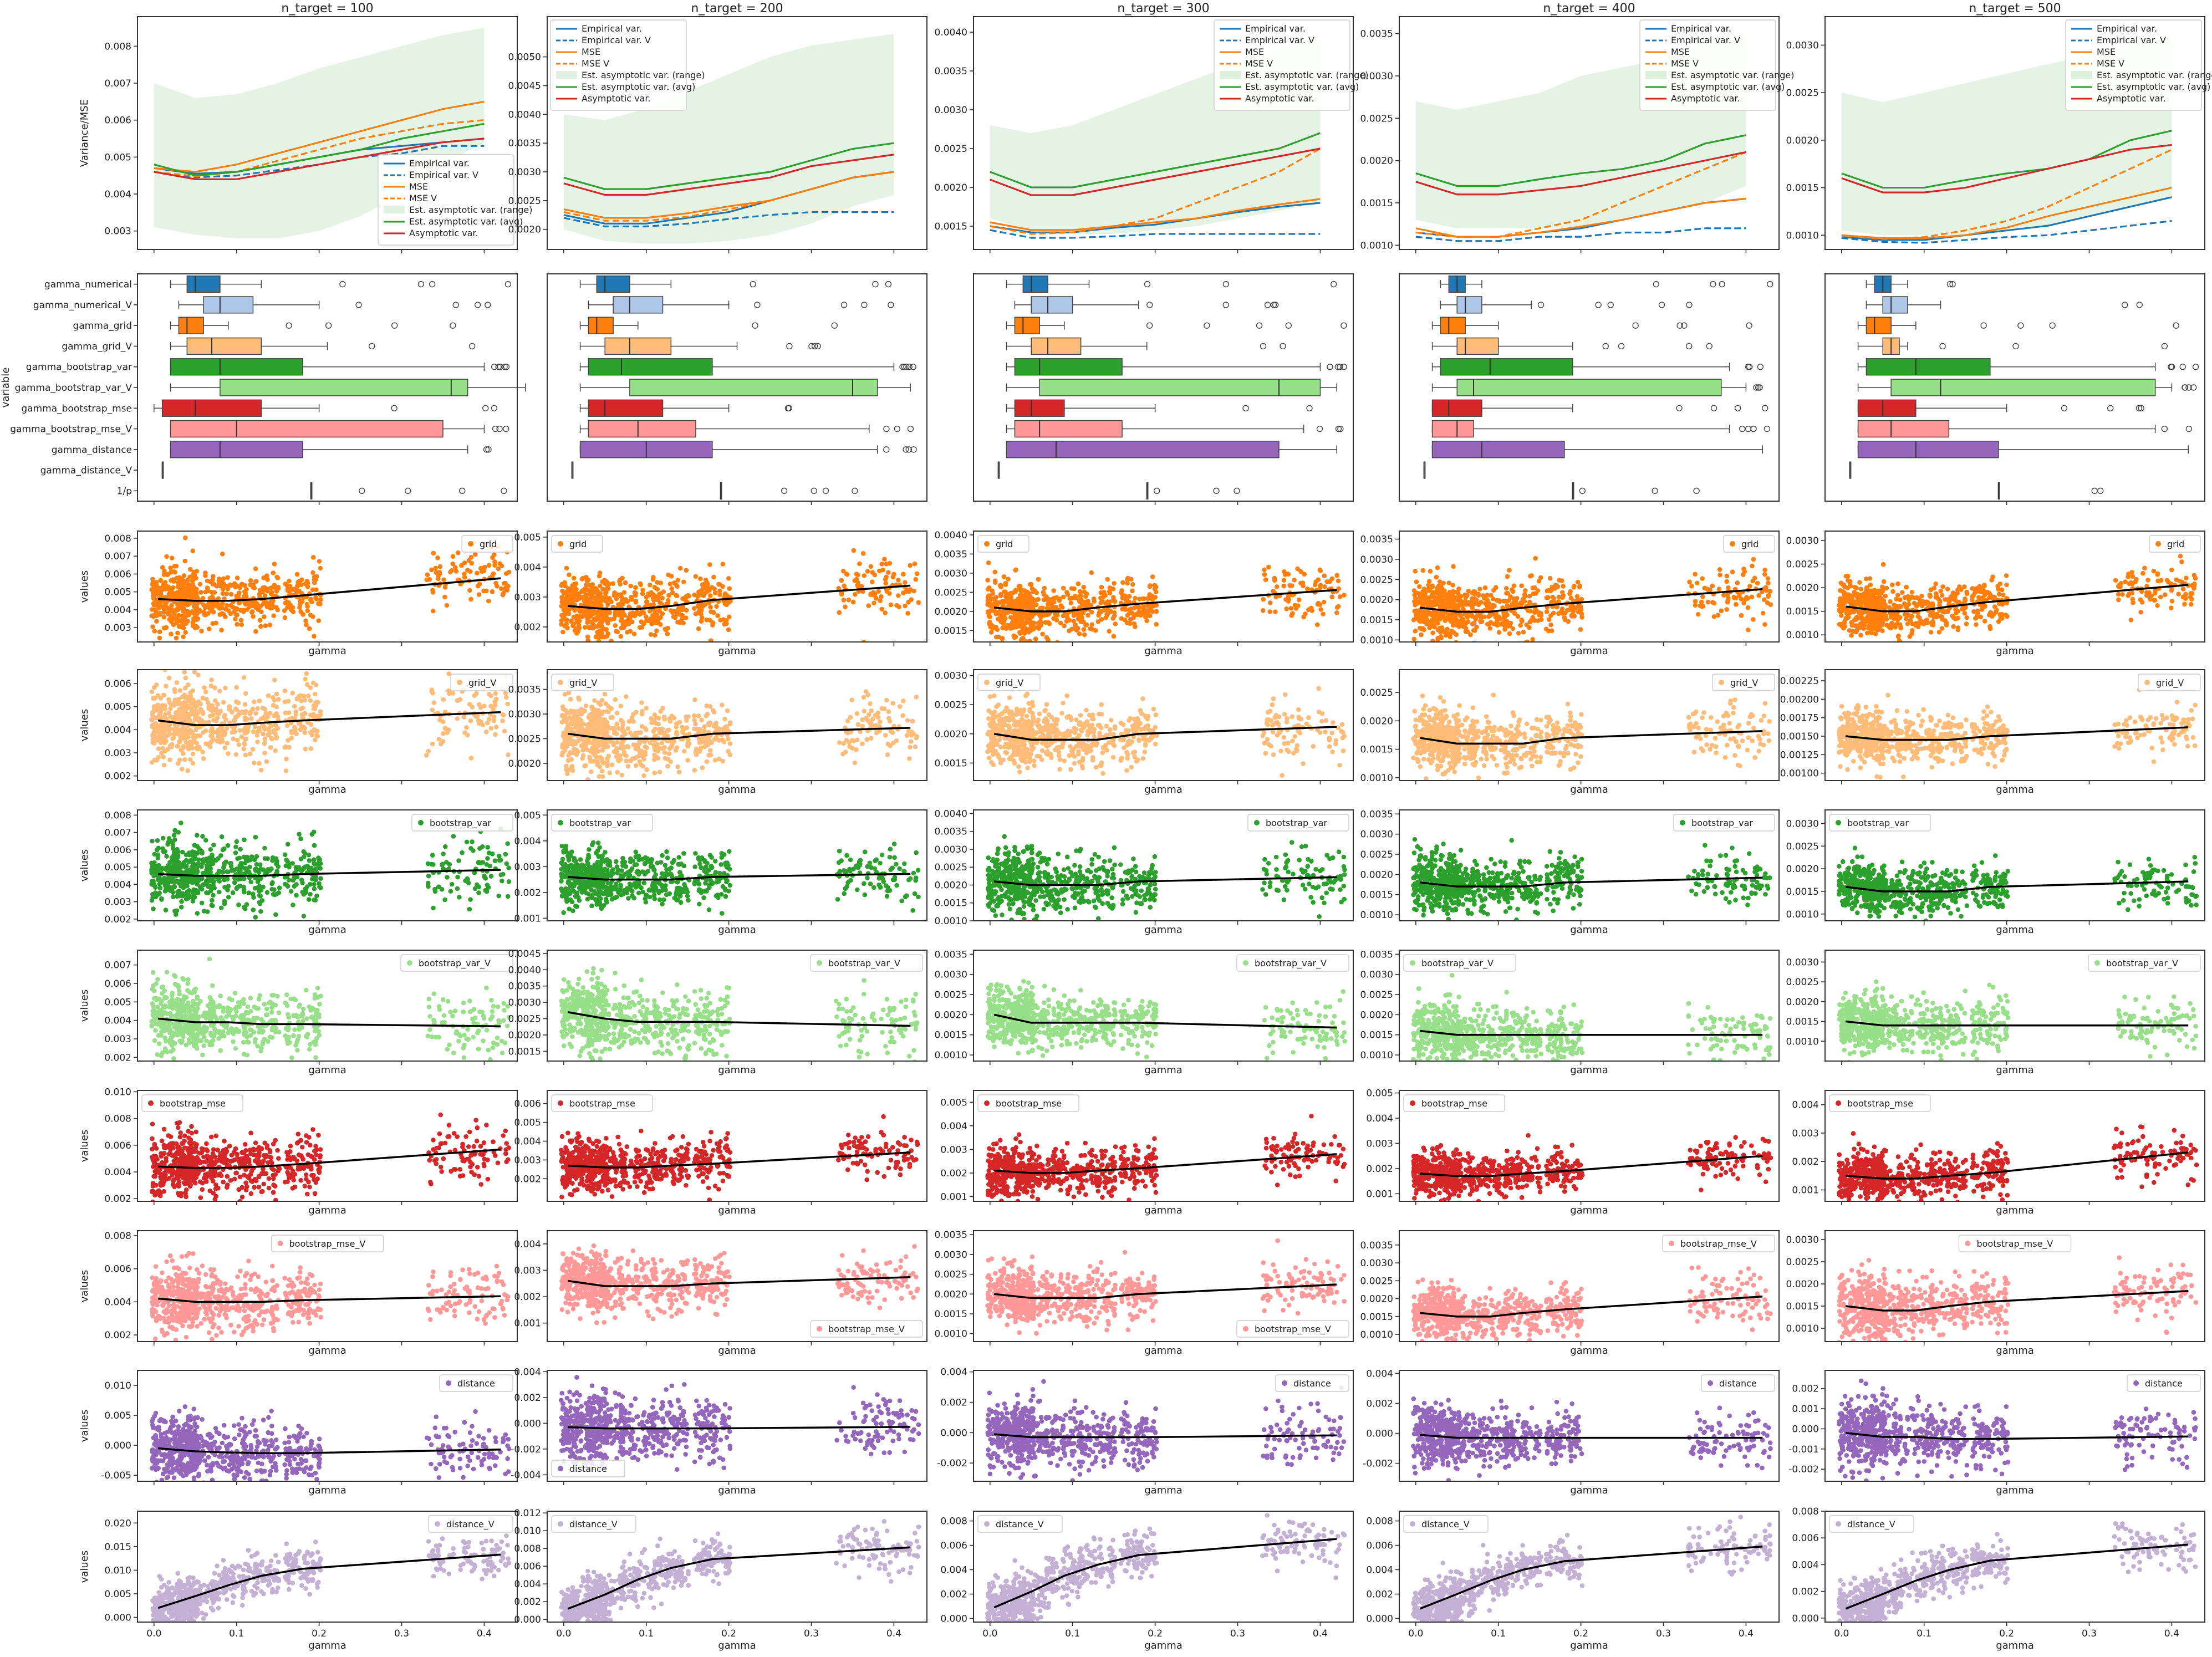 The width and height of the screenshot is (2212, 1657). What do you see at coordinates (2006, 232) in the screenshot?
I see `series-empirical-var-v` at bounding box center [2006, 232].